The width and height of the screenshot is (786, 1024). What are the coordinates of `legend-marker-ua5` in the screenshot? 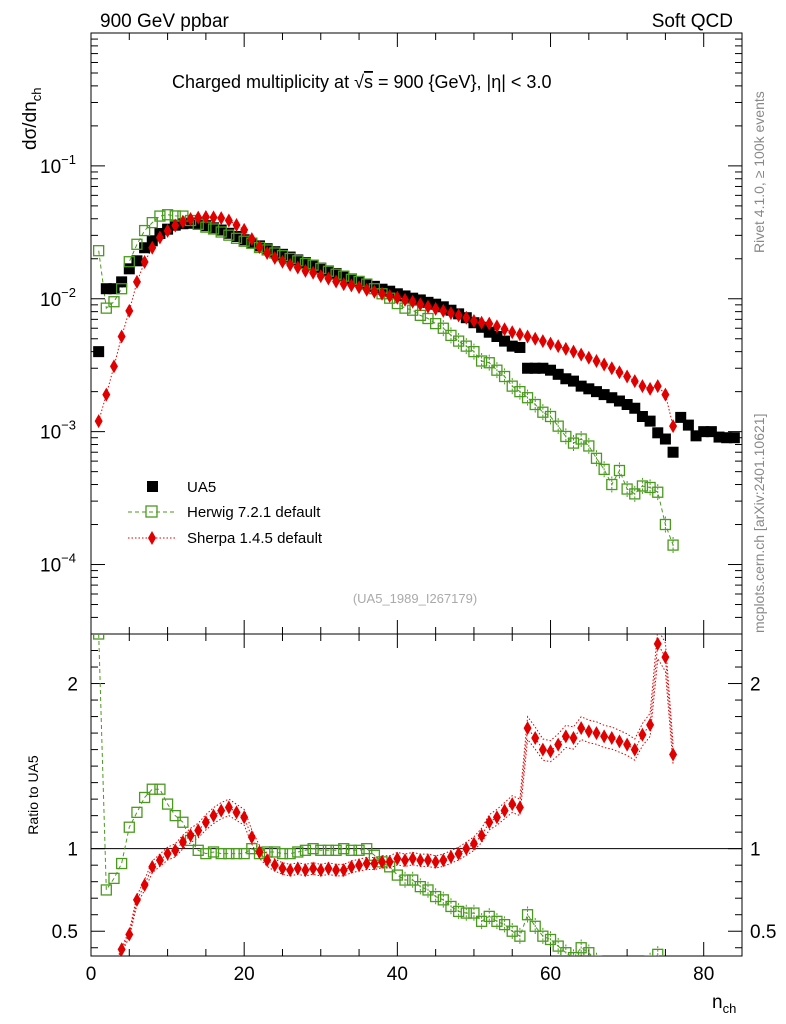 It's located at (152, 486).